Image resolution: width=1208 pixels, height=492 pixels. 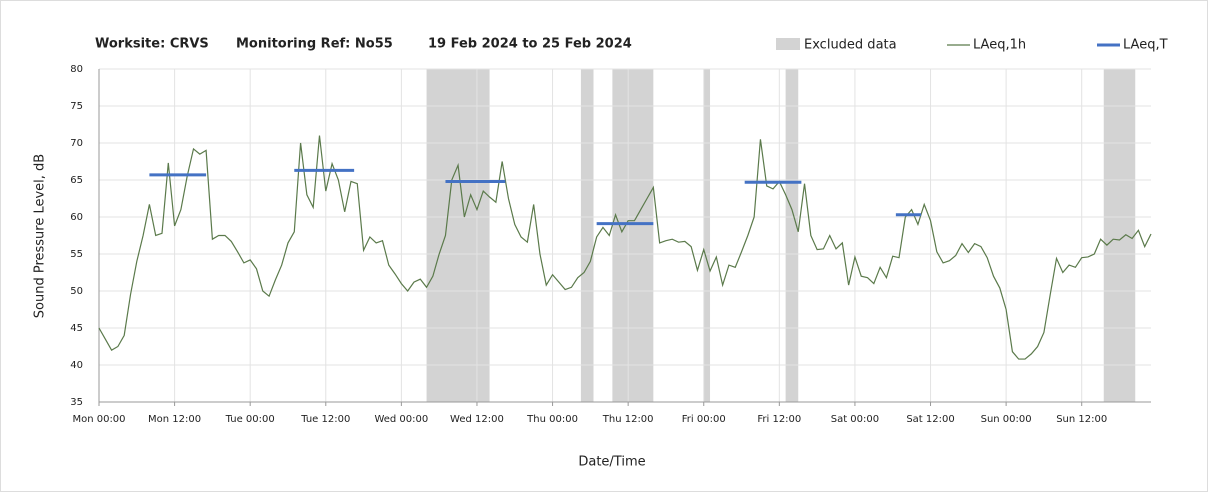 What do you see at coordinates (76, 106) in the screenshot?
I see `y-tick-label: 75` at bounding box center [76, 106].